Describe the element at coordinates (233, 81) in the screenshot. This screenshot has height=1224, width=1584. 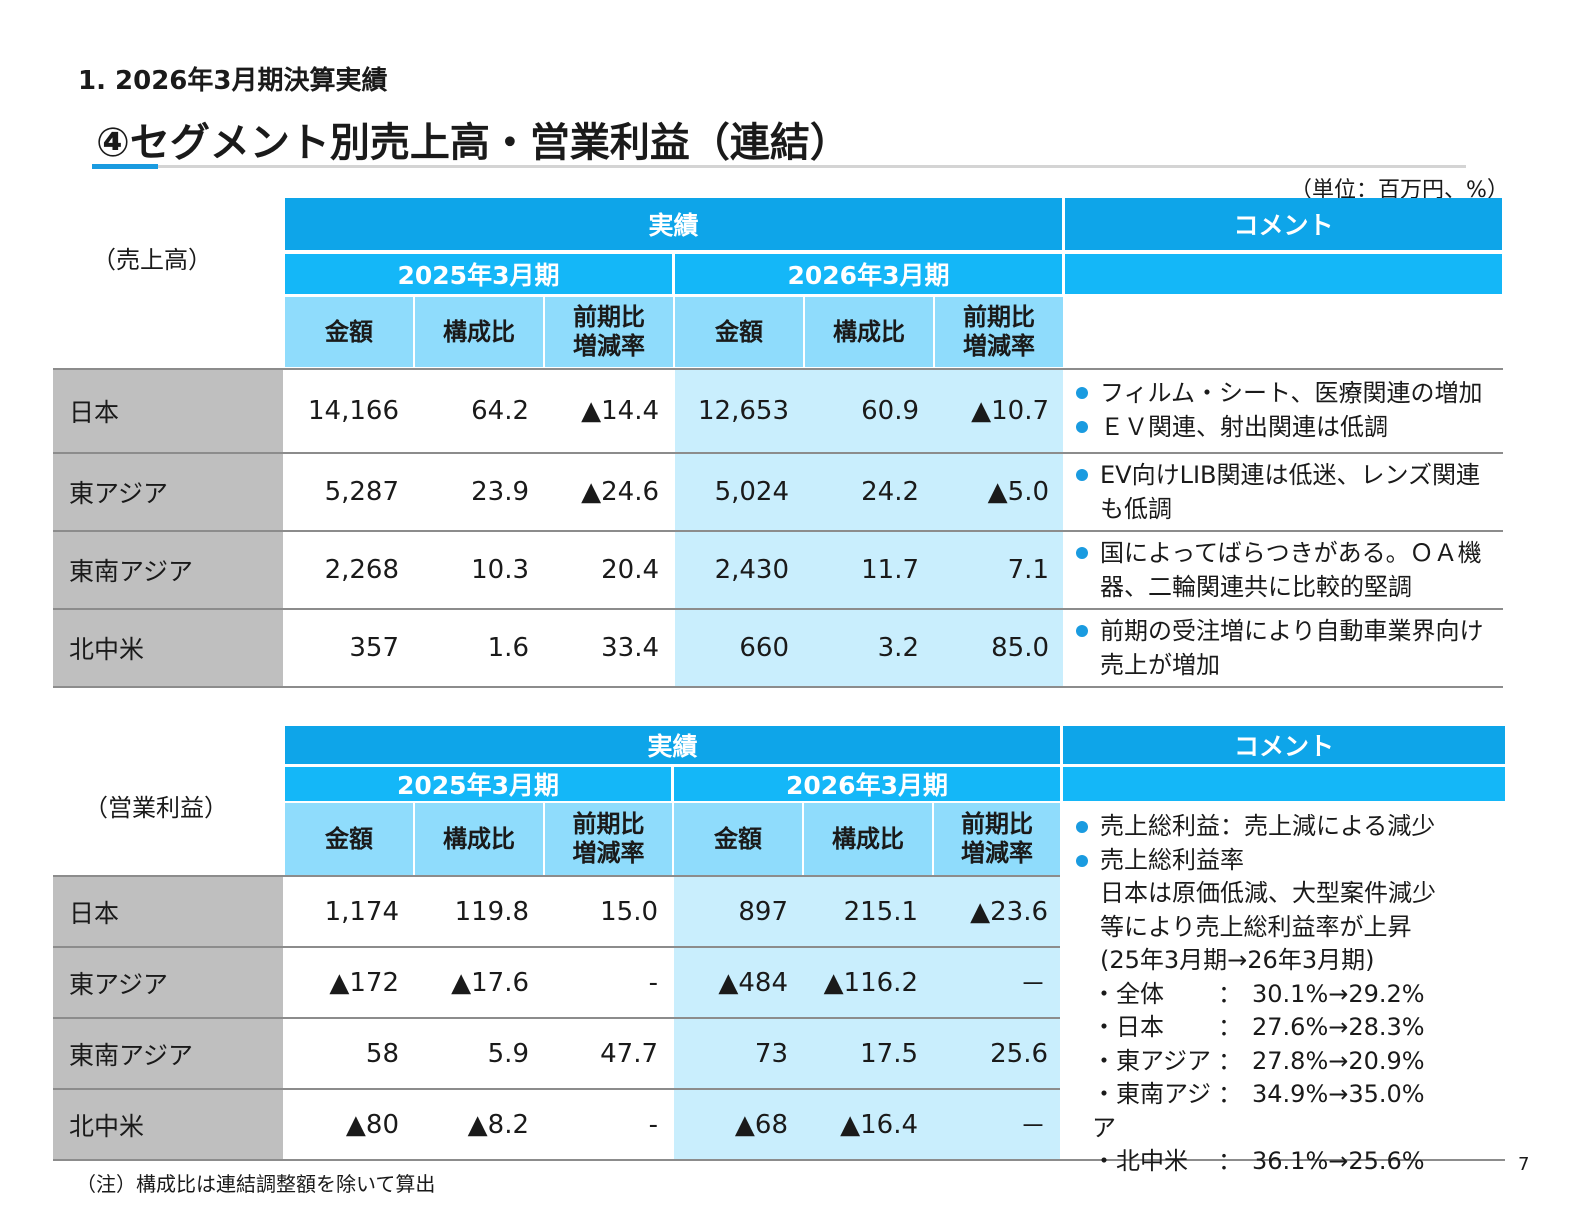
I see `section-label: 1. 2026年3月期決算実績` at that location.